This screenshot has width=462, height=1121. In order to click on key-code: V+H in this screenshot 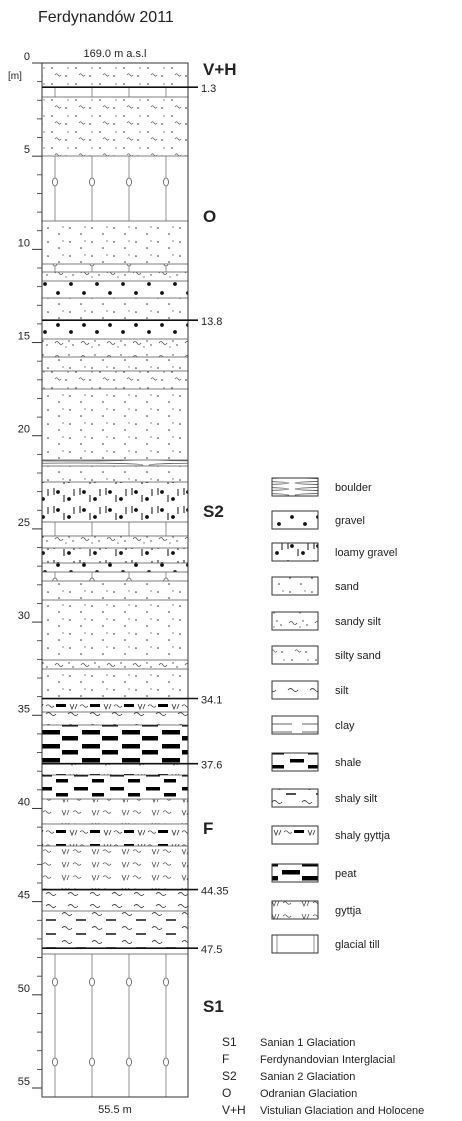, I will do `click(234, 1110)`.